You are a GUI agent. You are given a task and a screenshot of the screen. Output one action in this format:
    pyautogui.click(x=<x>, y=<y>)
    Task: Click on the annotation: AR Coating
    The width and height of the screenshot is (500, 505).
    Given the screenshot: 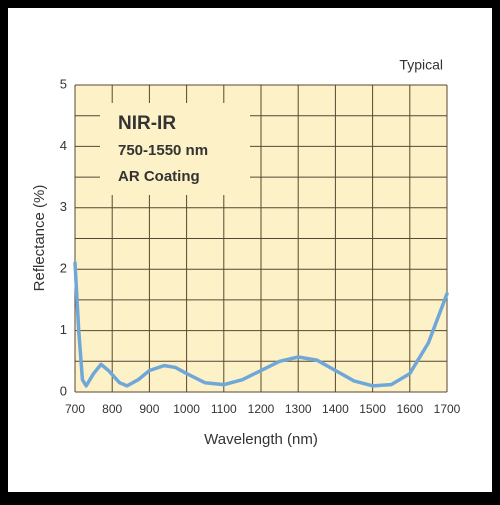 What is the action you would take?
    pyautogui.click(x=159, y=176)
    